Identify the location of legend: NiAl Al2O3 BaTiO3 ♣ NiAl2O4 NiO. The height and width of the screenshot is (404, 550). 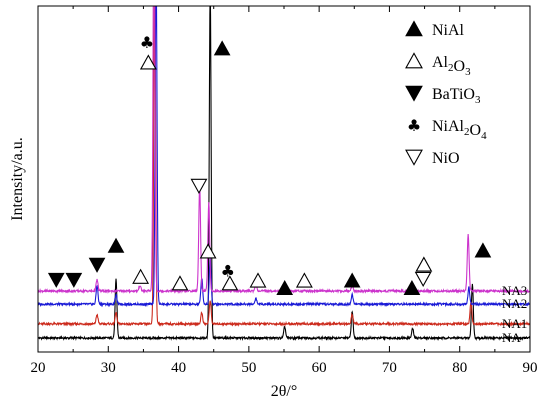
(446, 93).